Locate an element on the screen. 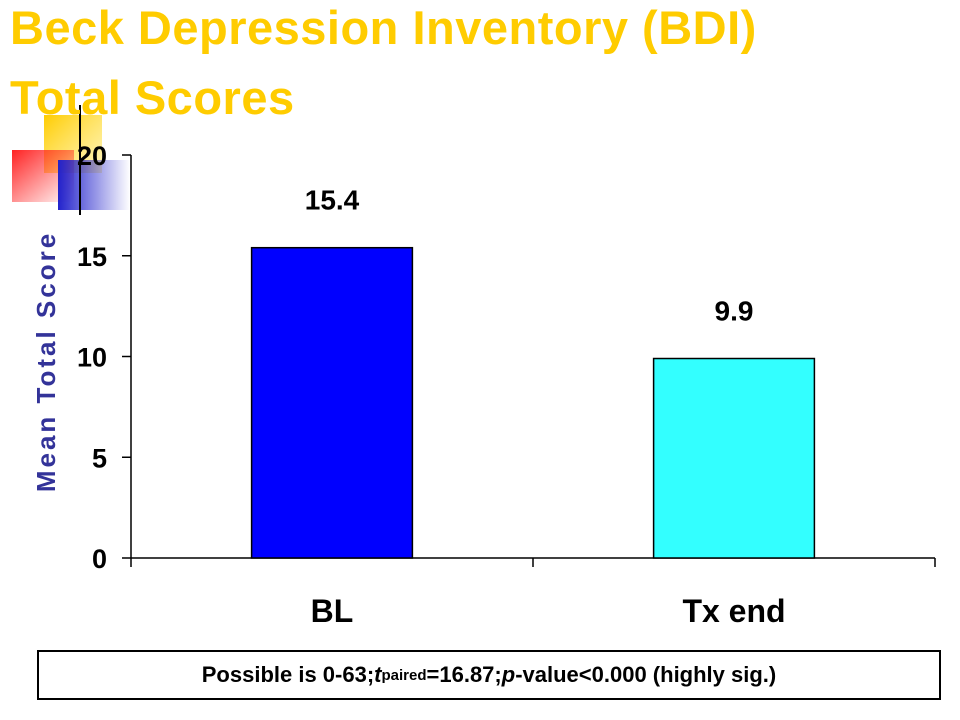  category-label: Tx end is located at coordinates (733, 611).